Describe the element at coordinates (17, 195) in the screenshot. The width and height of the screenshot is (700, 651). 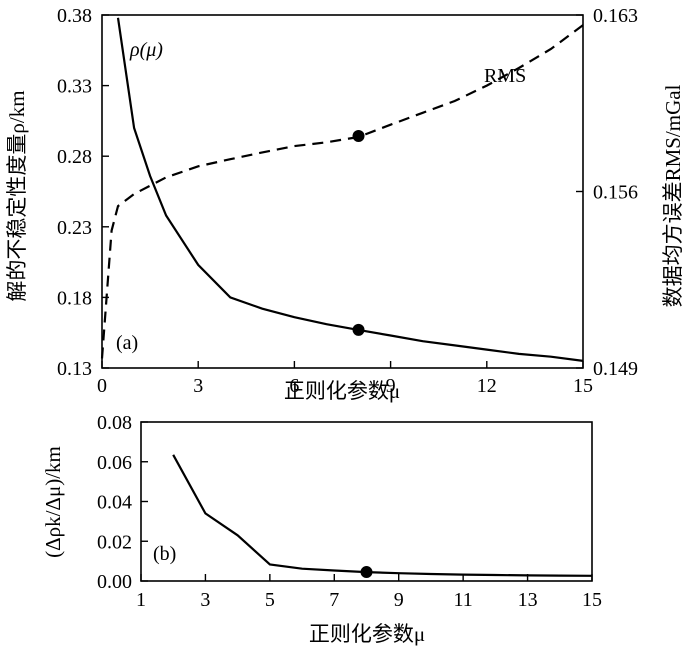
I see `panel-a-y-axis-label: 解的不稳定性度量ρ/km` at that location.